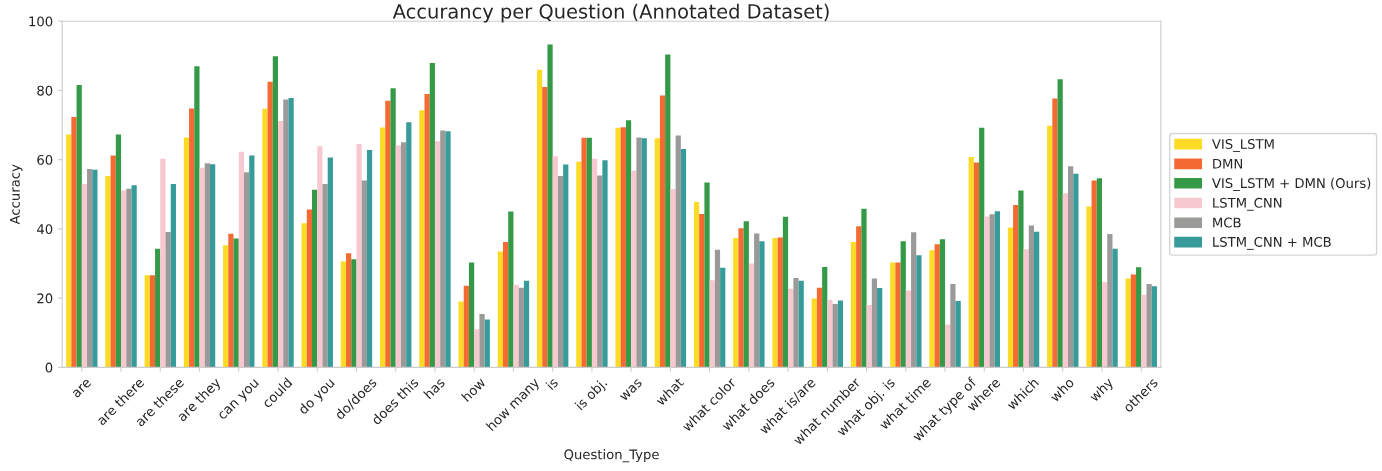 The image size is (1382, 471). Describe the element at coordinates (434, 388) in the screenshot. I see `x-tick-label: has` at that location.